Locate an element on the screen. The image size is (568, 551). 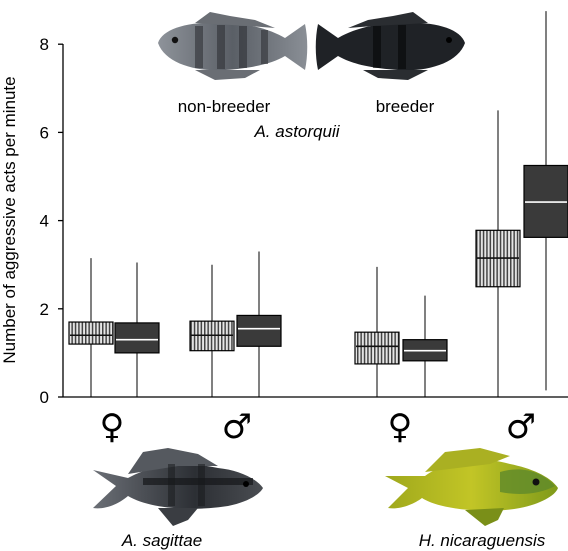
y-tick-label-4: 8 is located at coordinates (44, 44).